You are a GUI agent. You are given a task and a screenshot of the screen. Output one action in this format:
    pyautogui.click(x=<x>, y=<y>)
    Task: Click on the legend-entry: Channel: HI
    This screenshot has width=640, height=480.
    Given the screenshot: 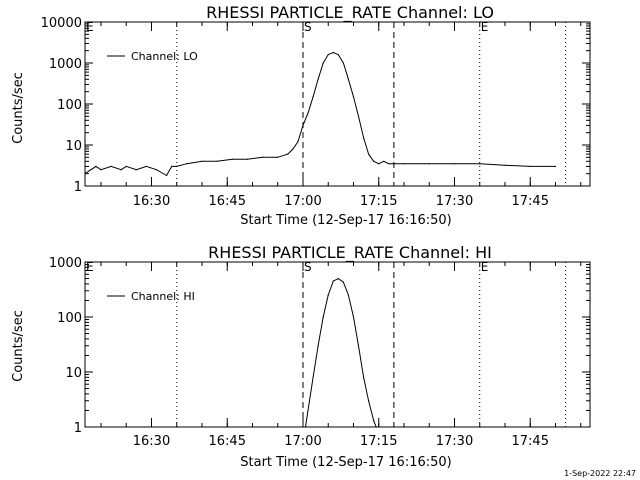 What is the action you would take?
    pyautogui.click(x=163, y=296)
    